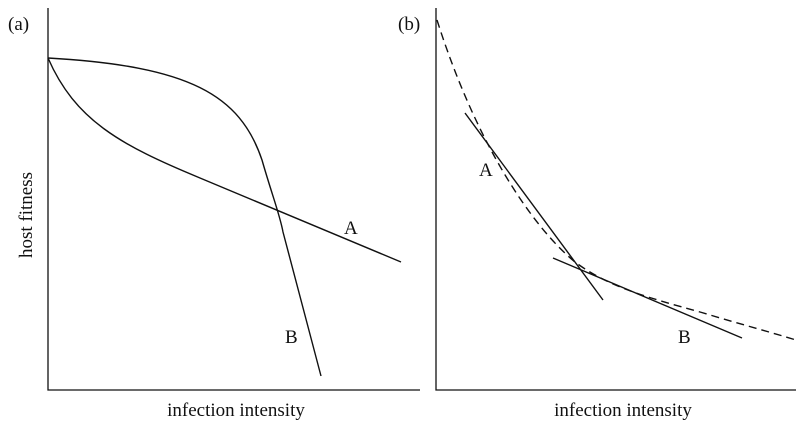  What do you see at coordinates (409, 24) in the screenshot?
I see `panel-label: (b)` at bounding box center [409, 24].